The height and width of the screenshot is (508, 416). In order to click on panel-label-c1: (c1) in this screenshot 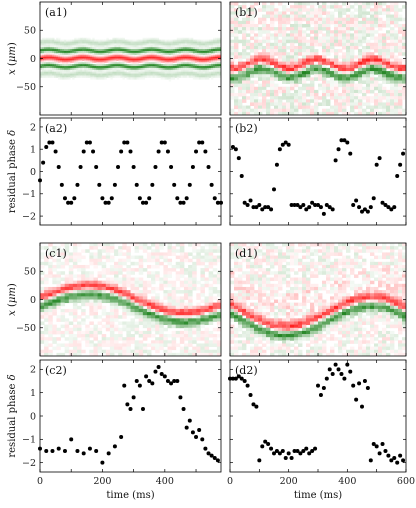, I will do `click(56, 253)`.